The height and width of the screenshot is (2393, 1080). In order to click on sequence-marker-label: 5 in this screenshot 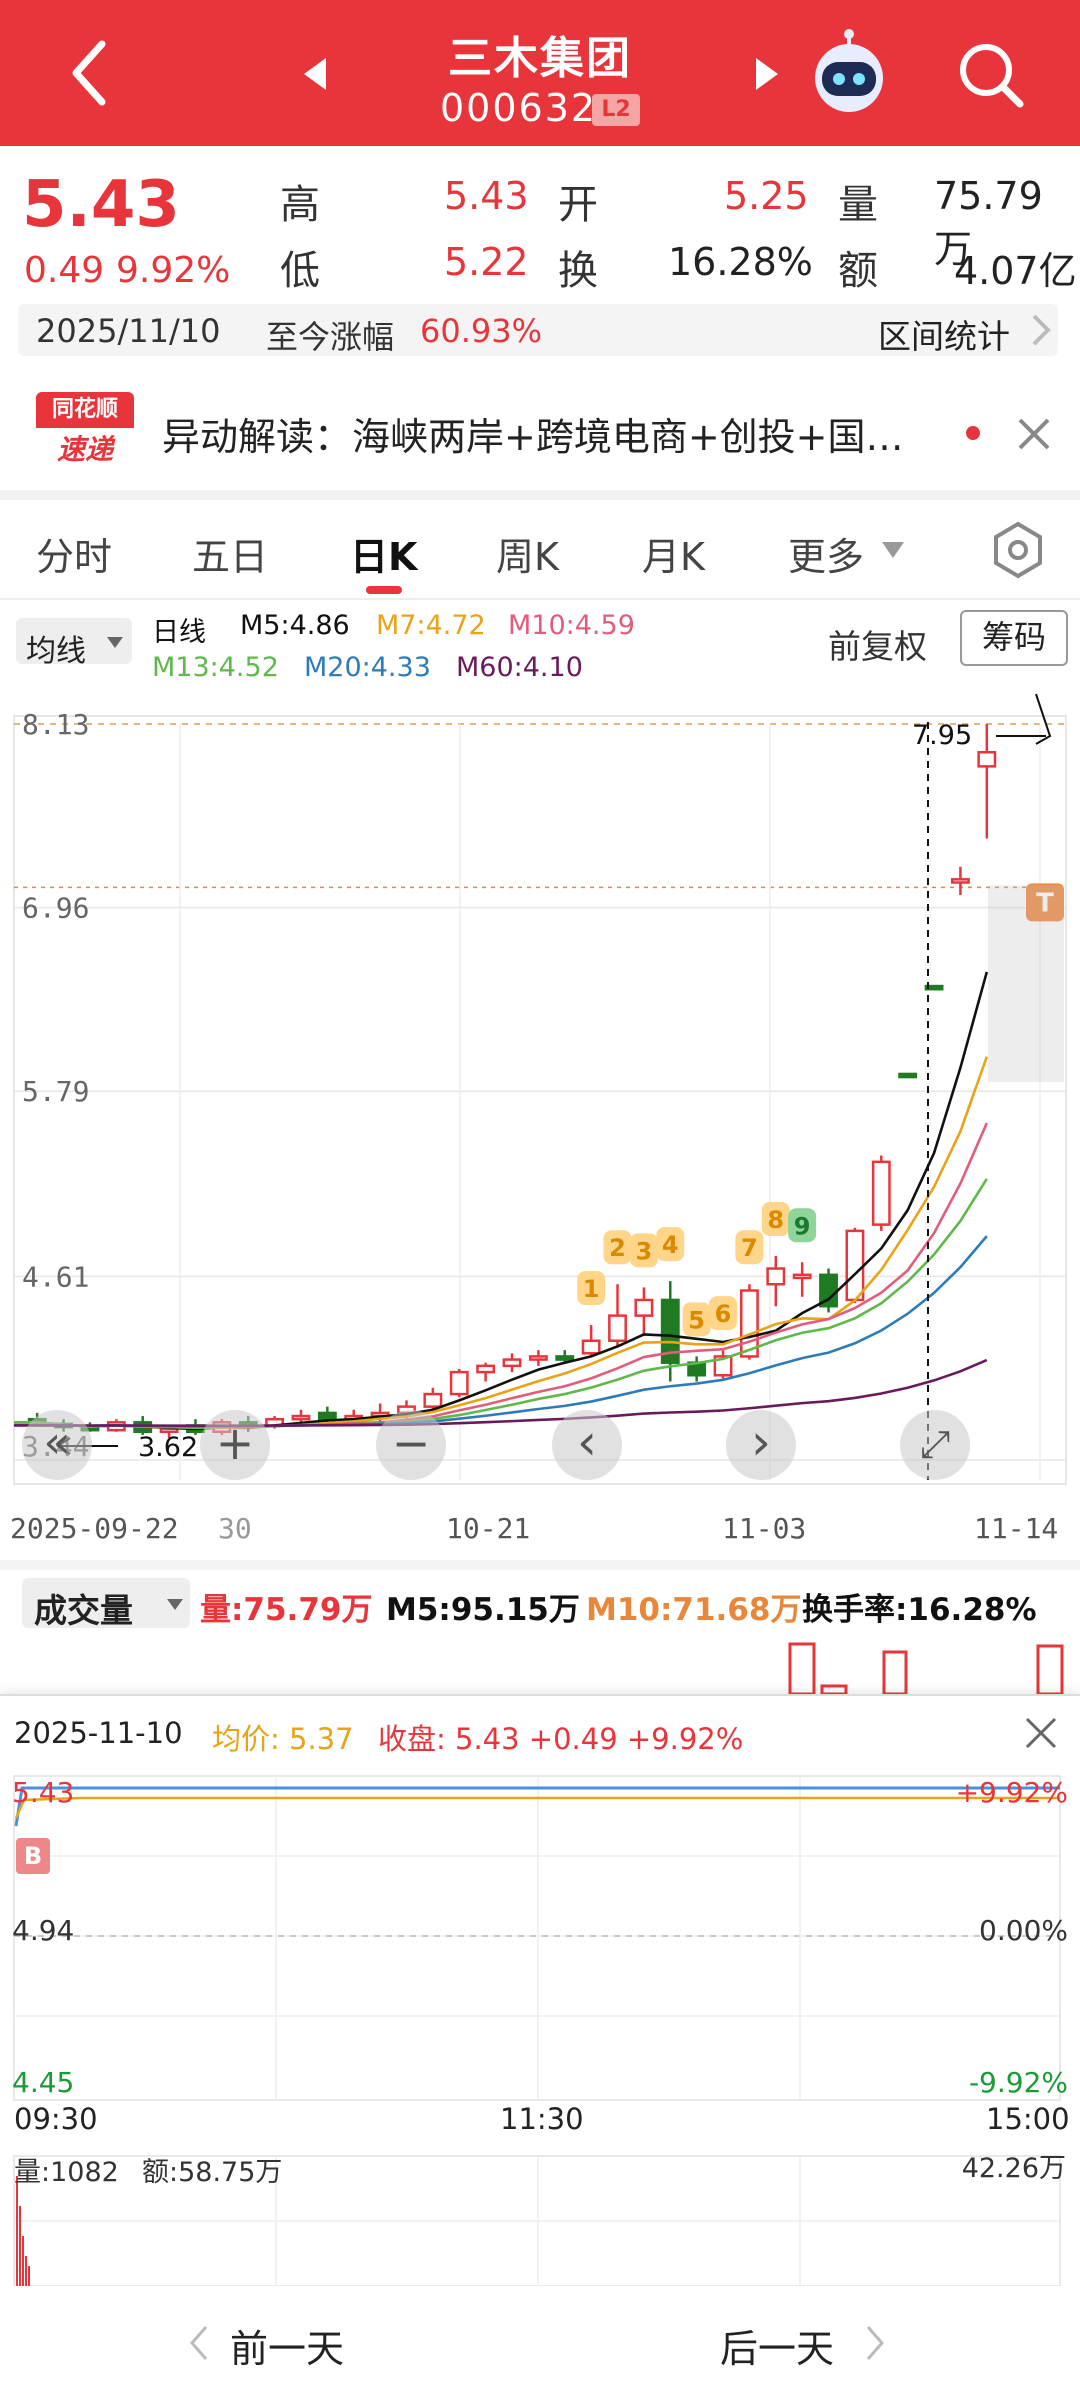, I will do `click(696, 1320)`.